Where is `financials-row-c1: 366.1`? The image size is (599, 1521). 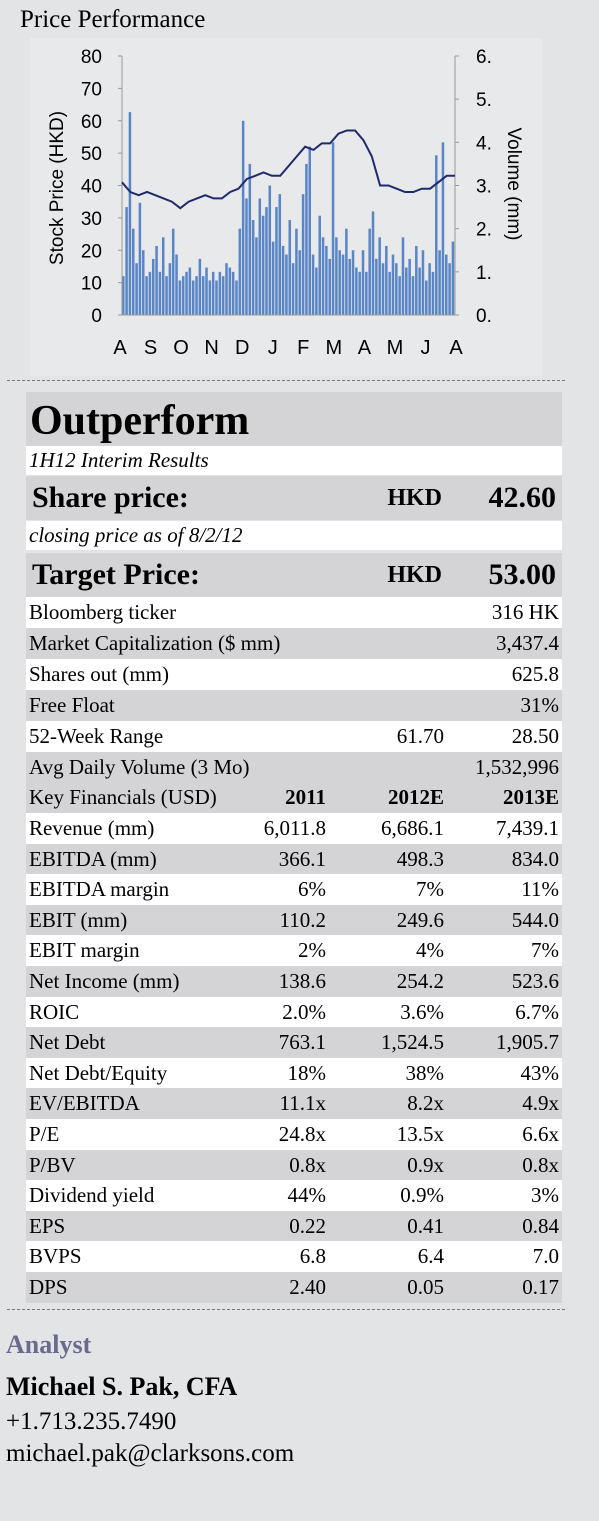
financials-row-c1: 366.1 is located at coordinates (302, 858).